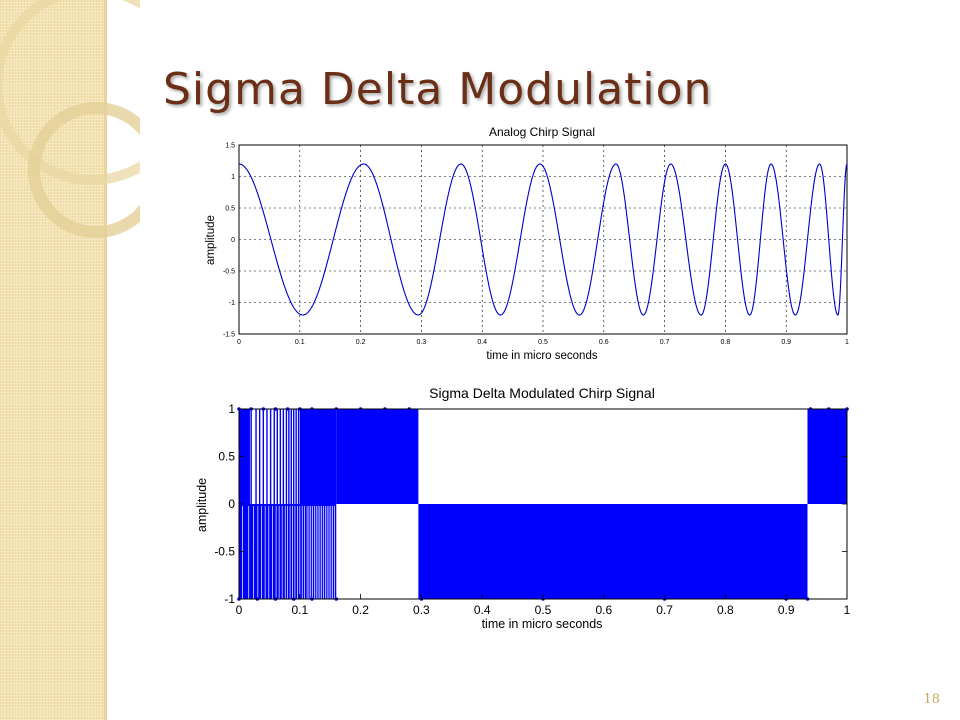 The width and height of the screenshot is (960, 720). I want to click on y-tick-label: 1.5, so click(230, 146).